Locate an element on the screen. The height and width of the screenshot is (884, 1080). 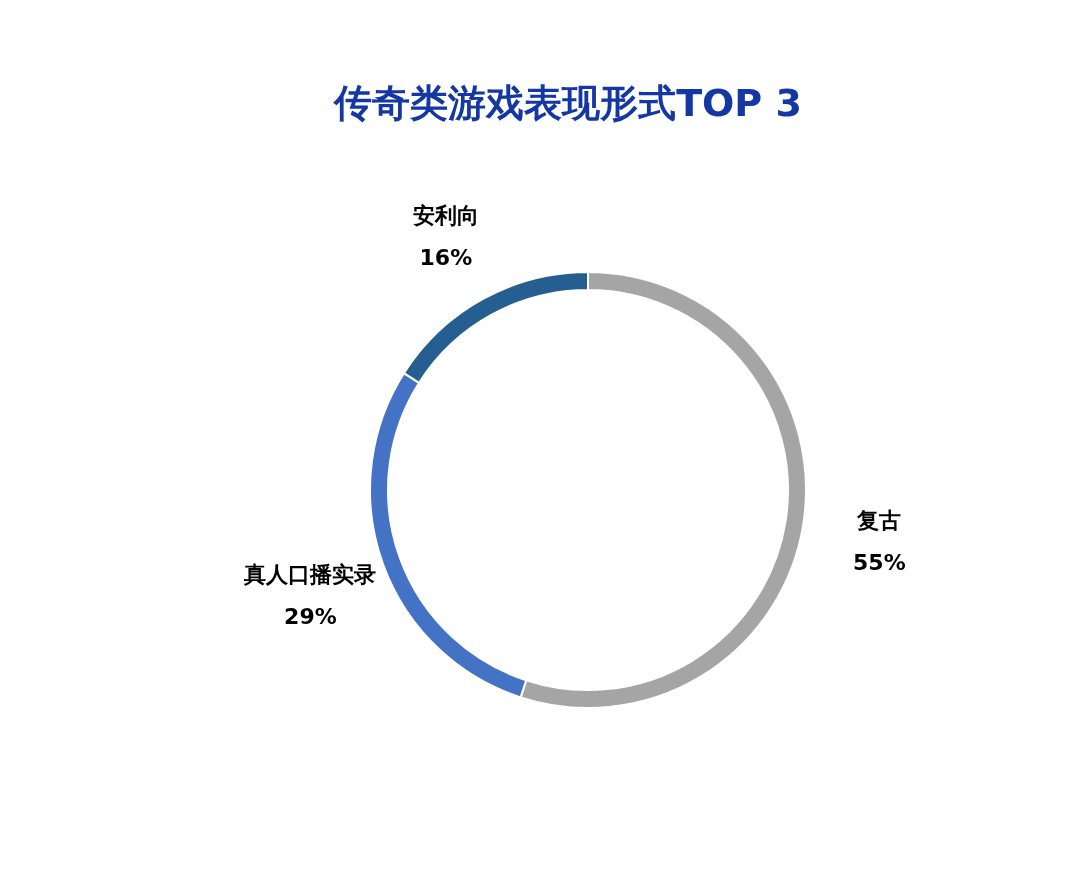
data-label: 29% is located at coordinates (310, 616).